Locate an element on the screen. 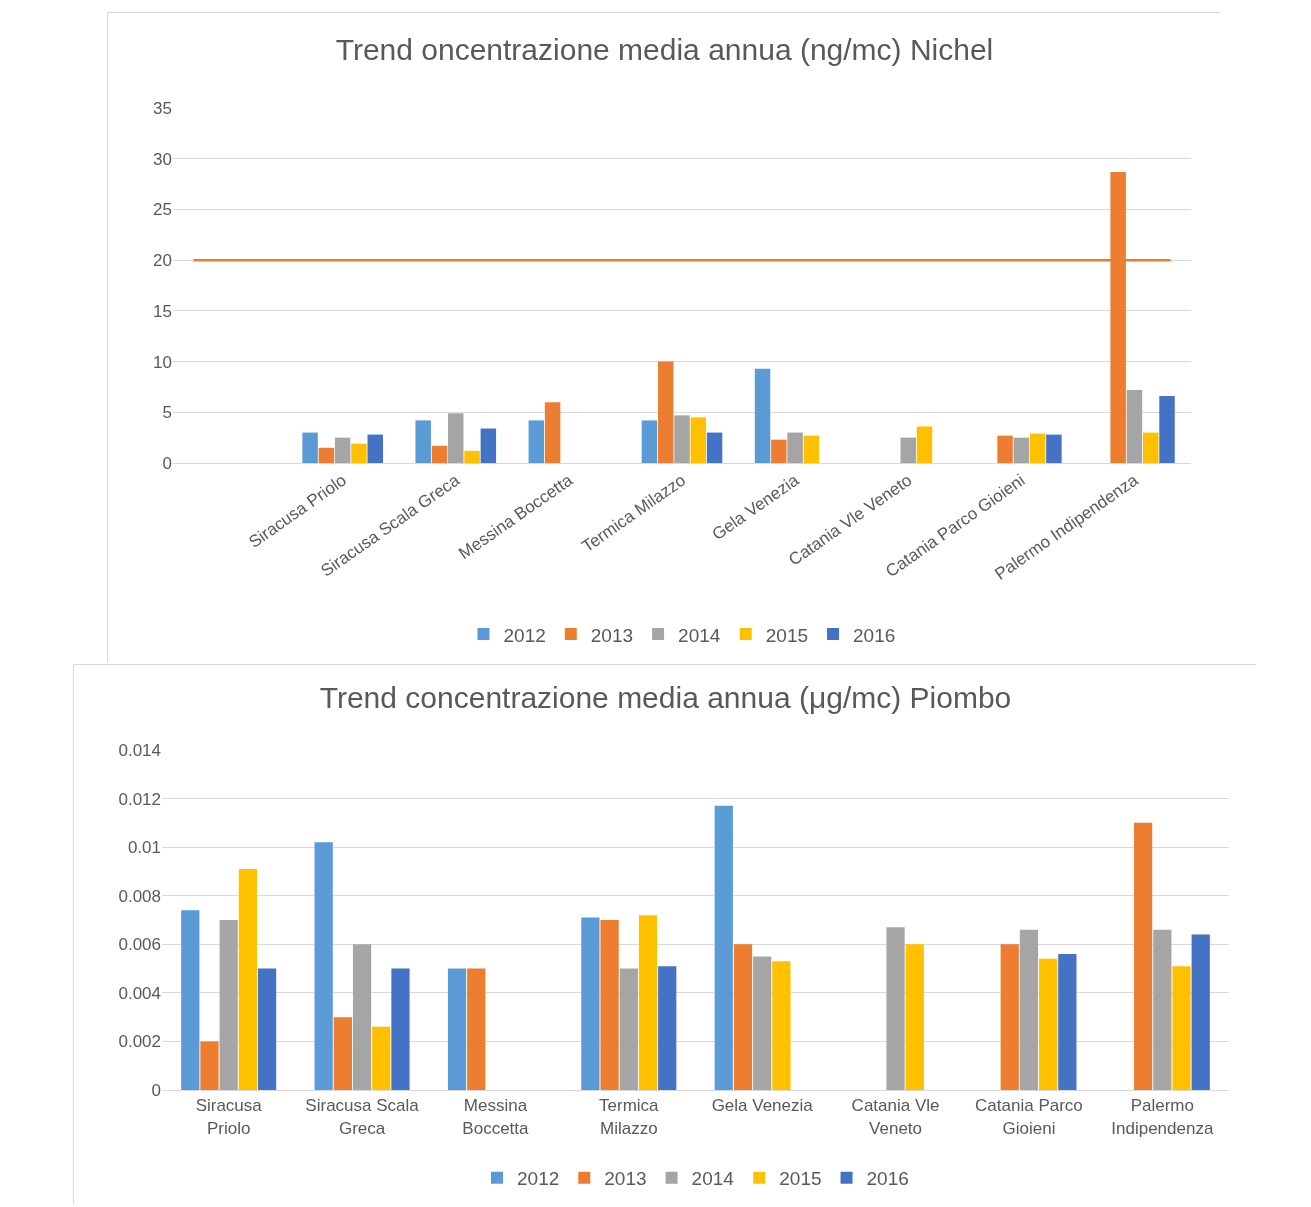 The height and width of the screenshot is (1207, 1311). chart-title: Trend oncentrazione media annua (ng/mc) Nichel is located at coordinates (664, 49).